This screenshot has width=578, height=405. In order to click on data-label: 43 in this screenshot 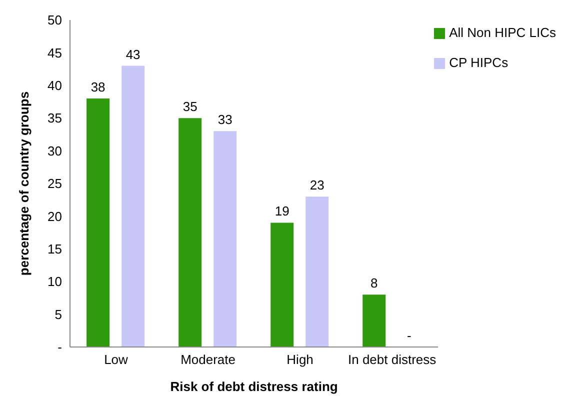, I will do `click(133, 54)`.